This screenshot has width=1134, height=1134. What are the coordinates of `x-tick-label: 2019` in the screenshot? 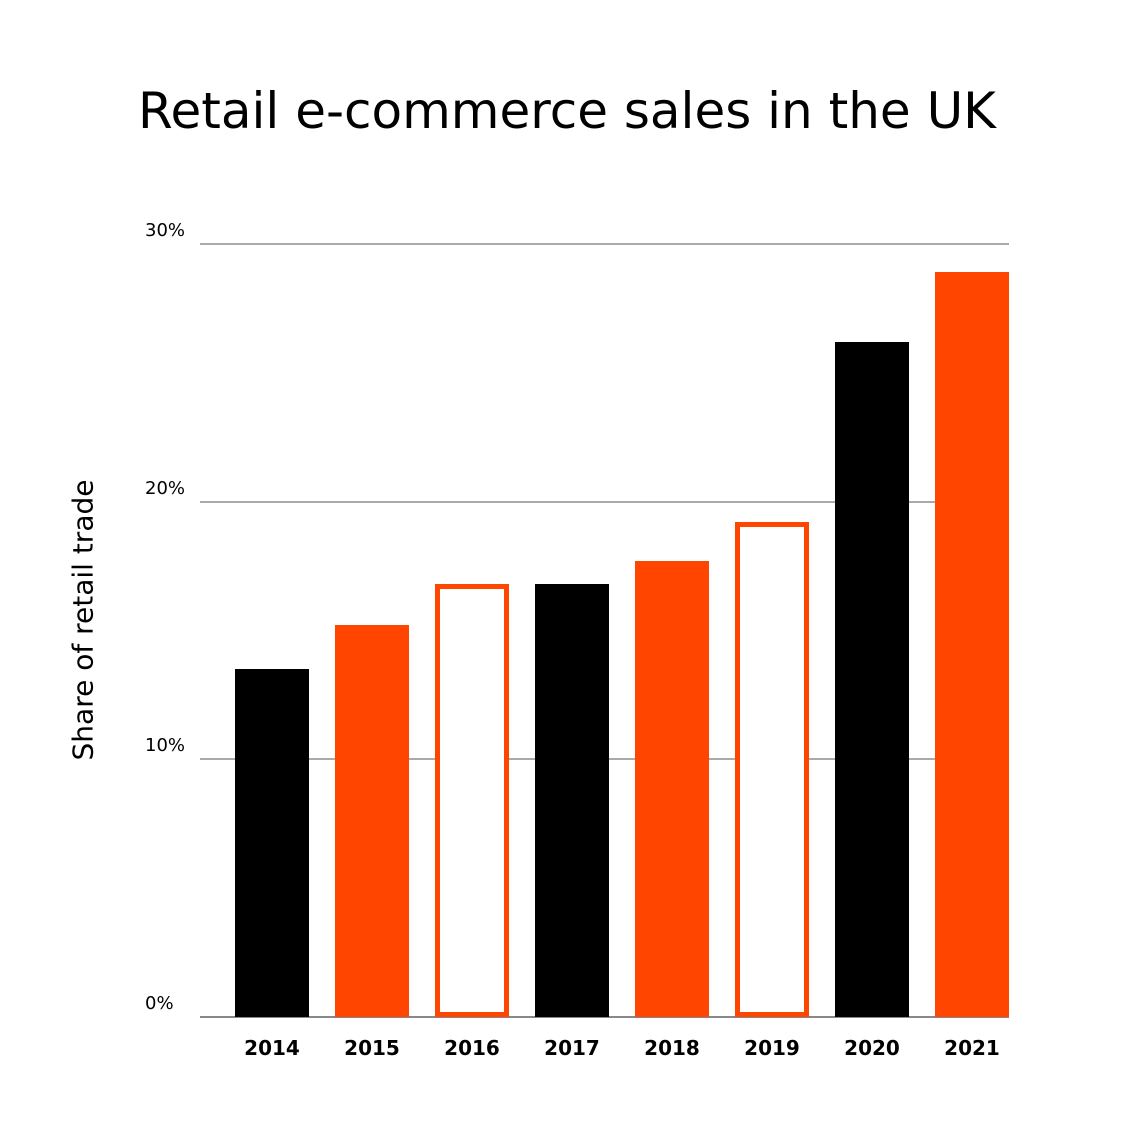 It's located at (772, 1048).